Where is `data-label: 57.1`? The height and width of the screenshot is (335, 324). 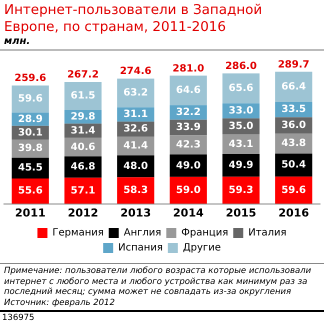
data-label: 57.1 is located at coordinates (83, 190).